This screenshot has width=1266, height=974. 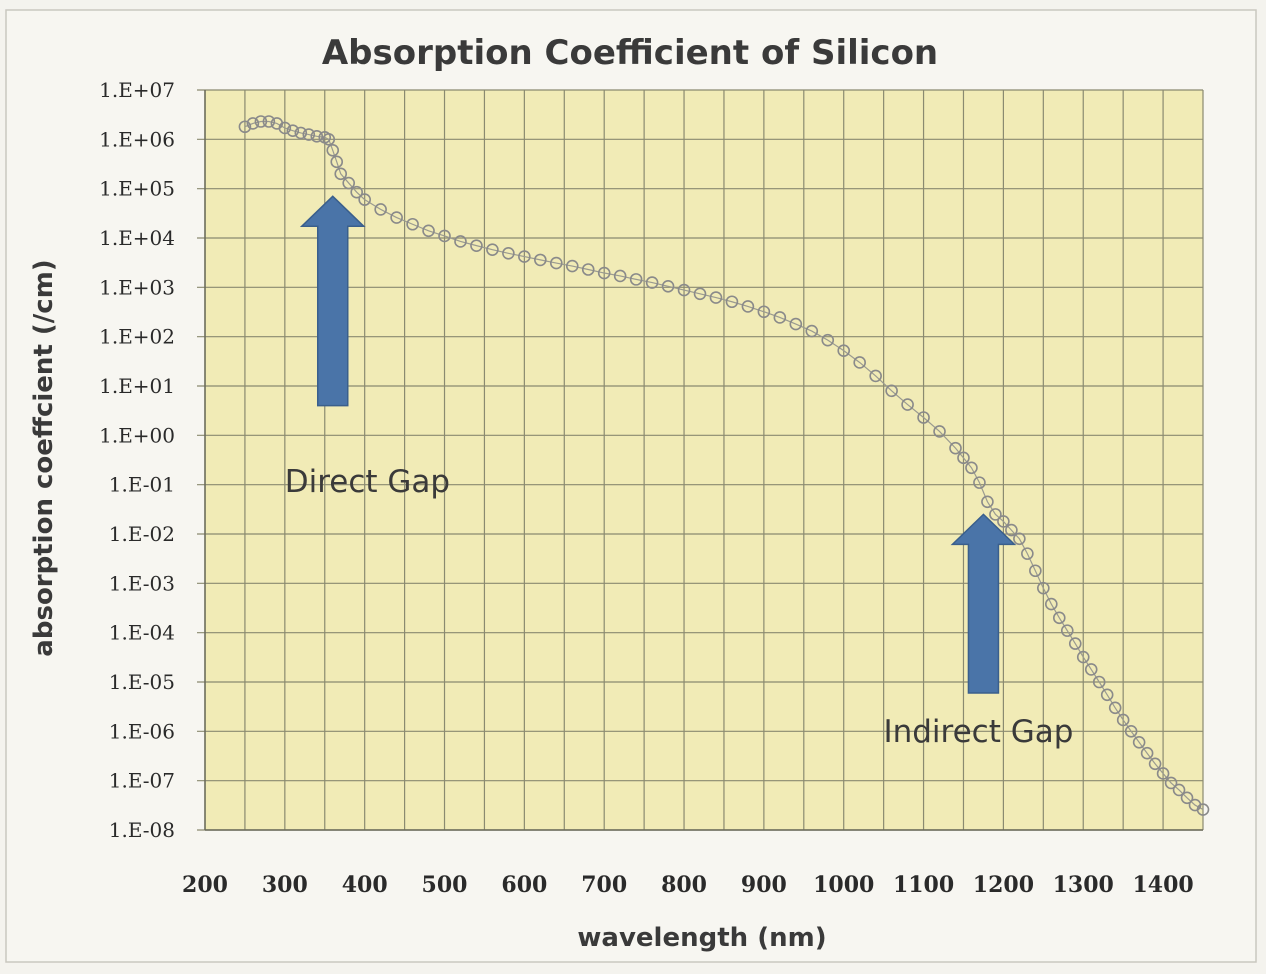 I want to click on y-tick-label: 1.E+02, so click(x=137, y=337).